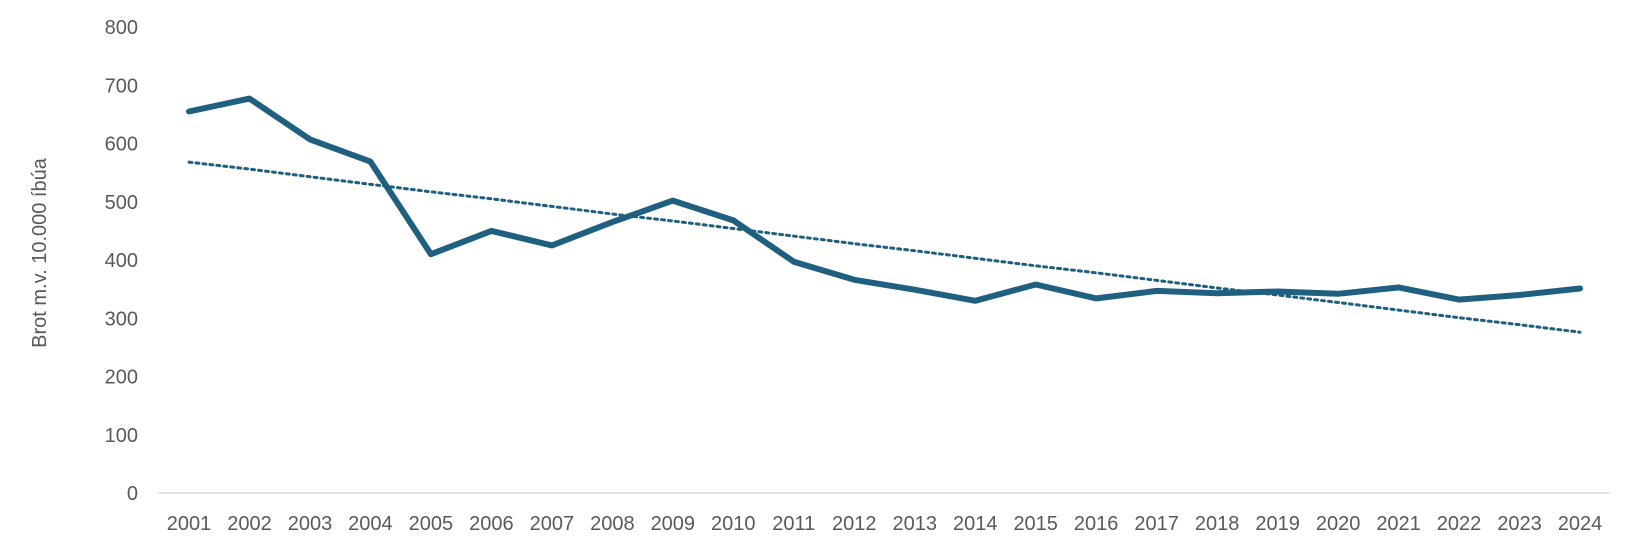  I want to click on x-tick-label: 2024, so click(1580, 524).